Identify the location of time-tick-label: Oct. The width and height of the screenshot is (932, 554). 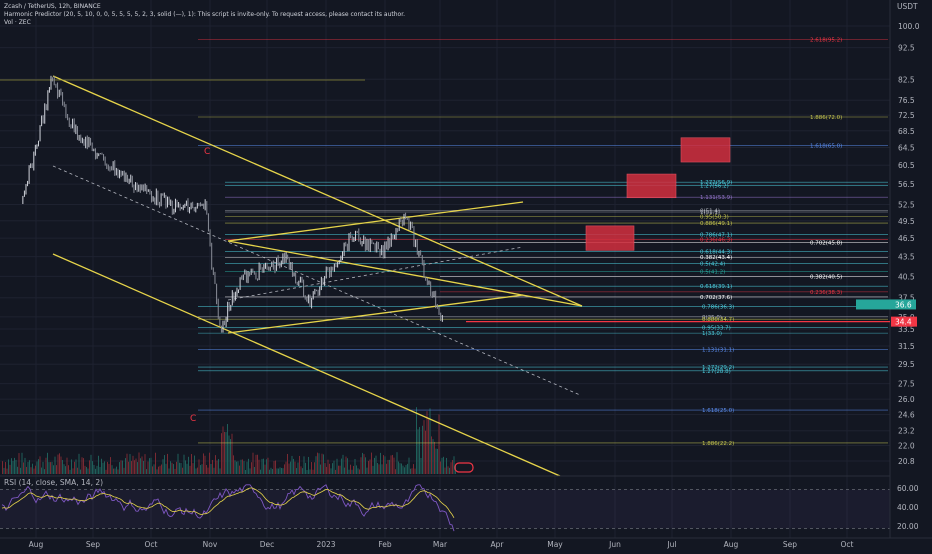
(847, 544).